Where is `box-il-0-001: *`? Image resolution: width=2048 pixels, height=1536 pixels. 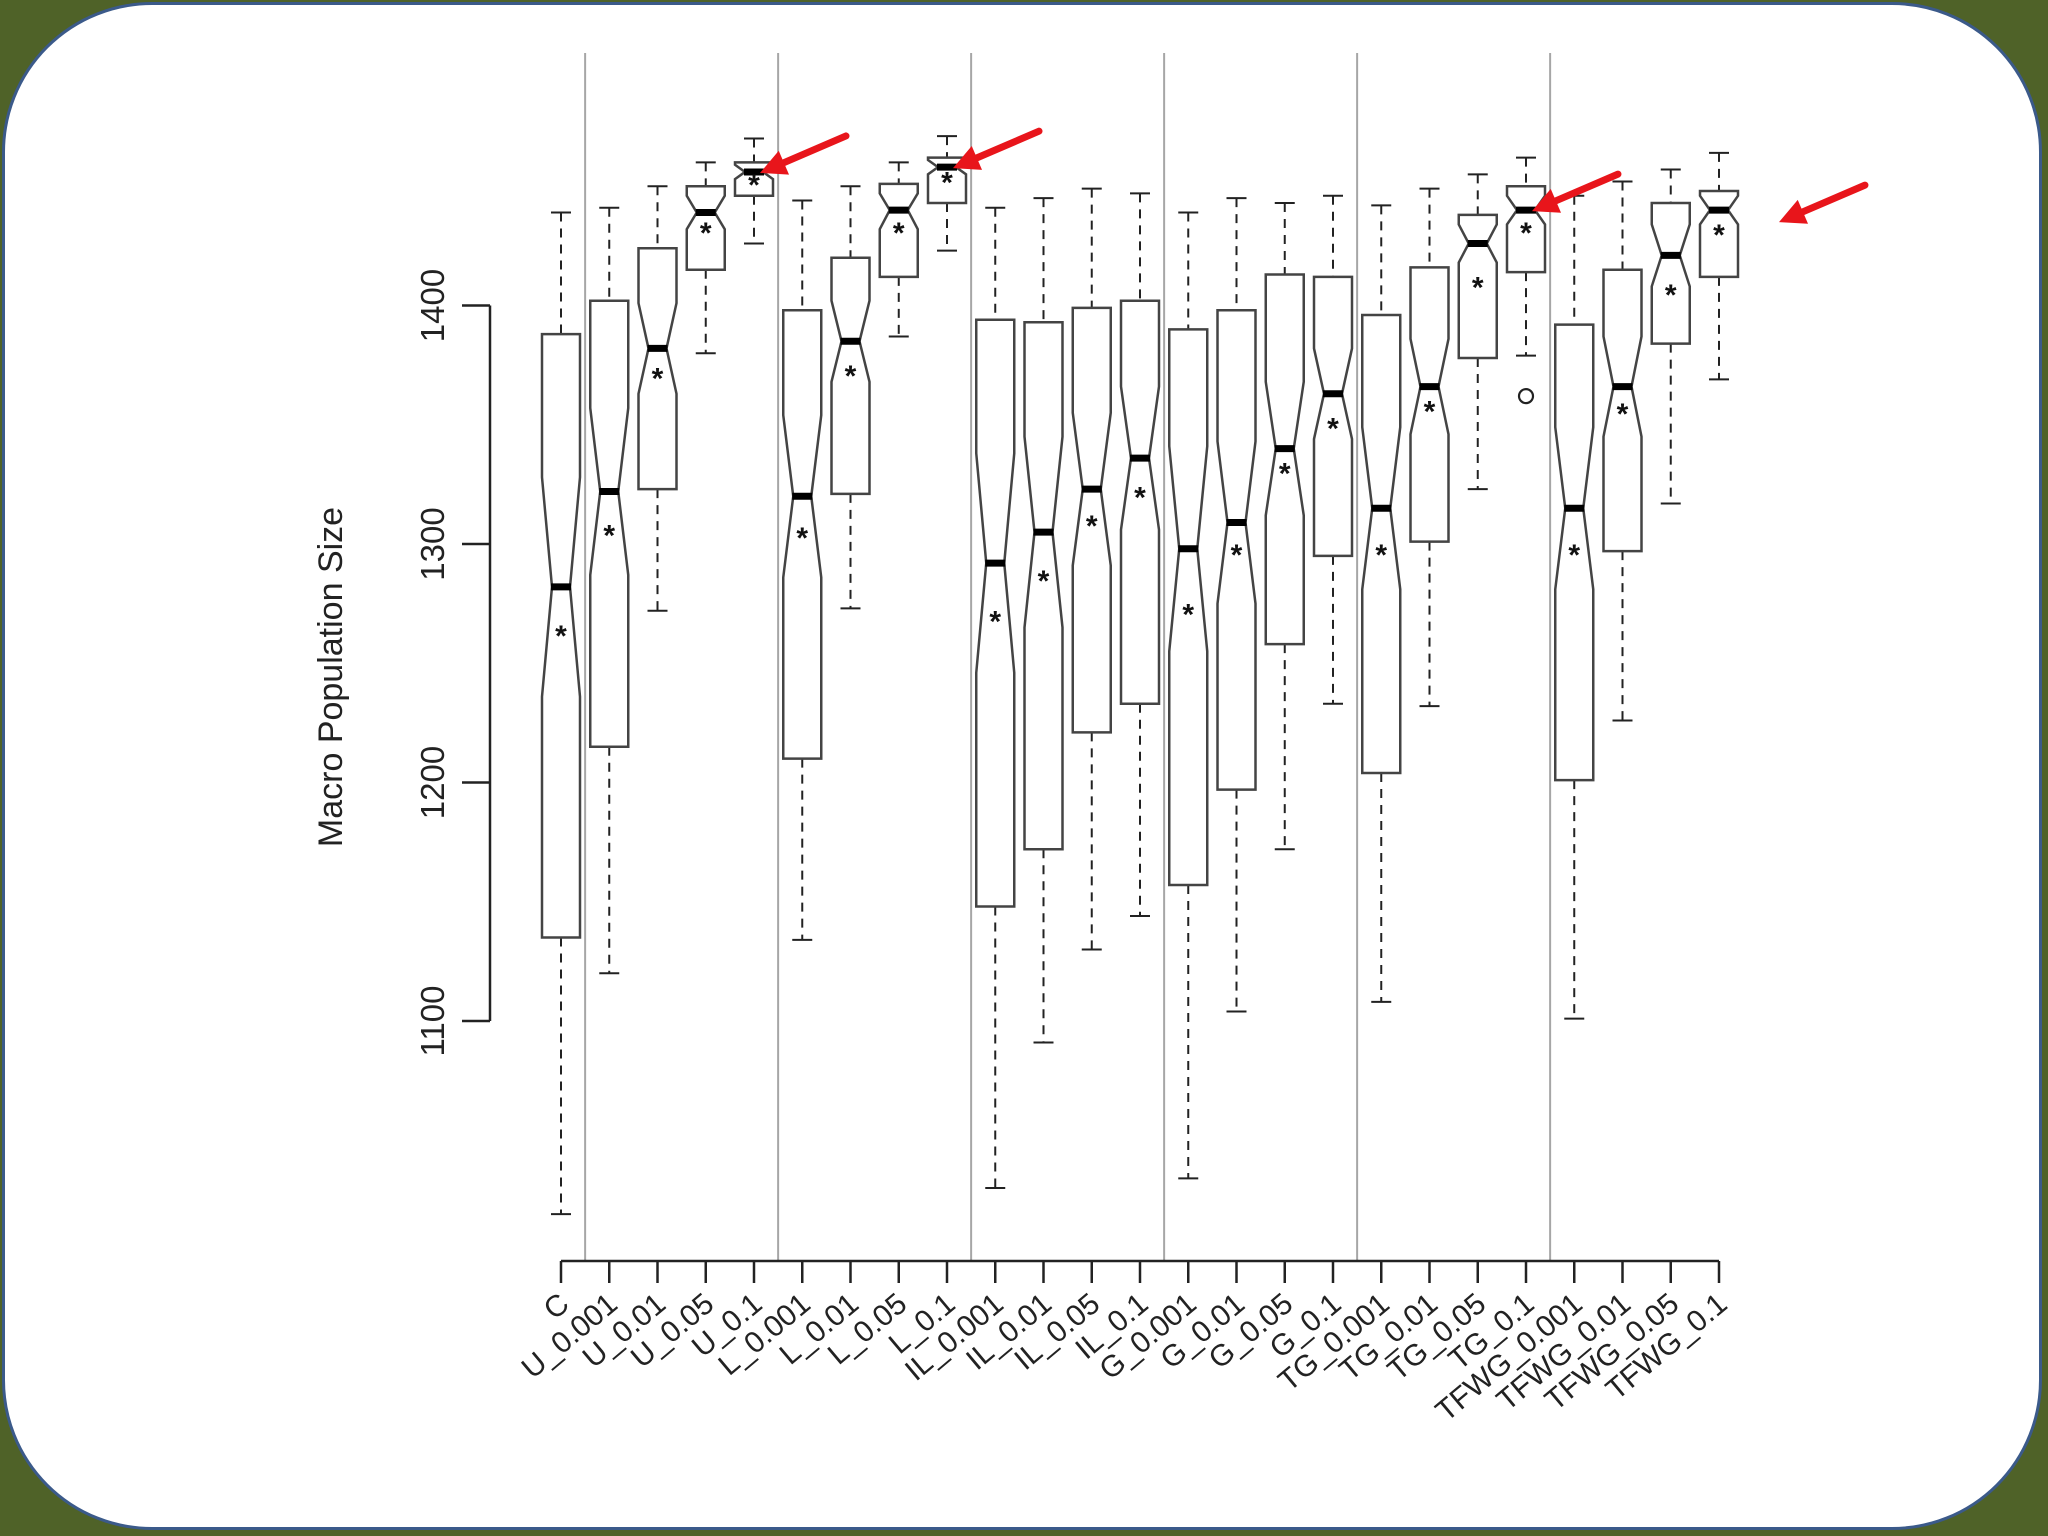 box-il-0-001: * is located at coordinates (995, 697).